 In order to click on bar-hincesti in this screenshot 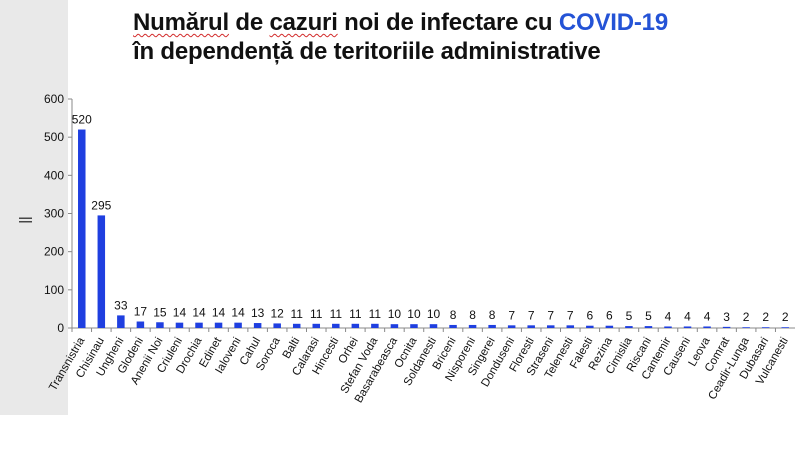, I will do `click(336, 325)`.